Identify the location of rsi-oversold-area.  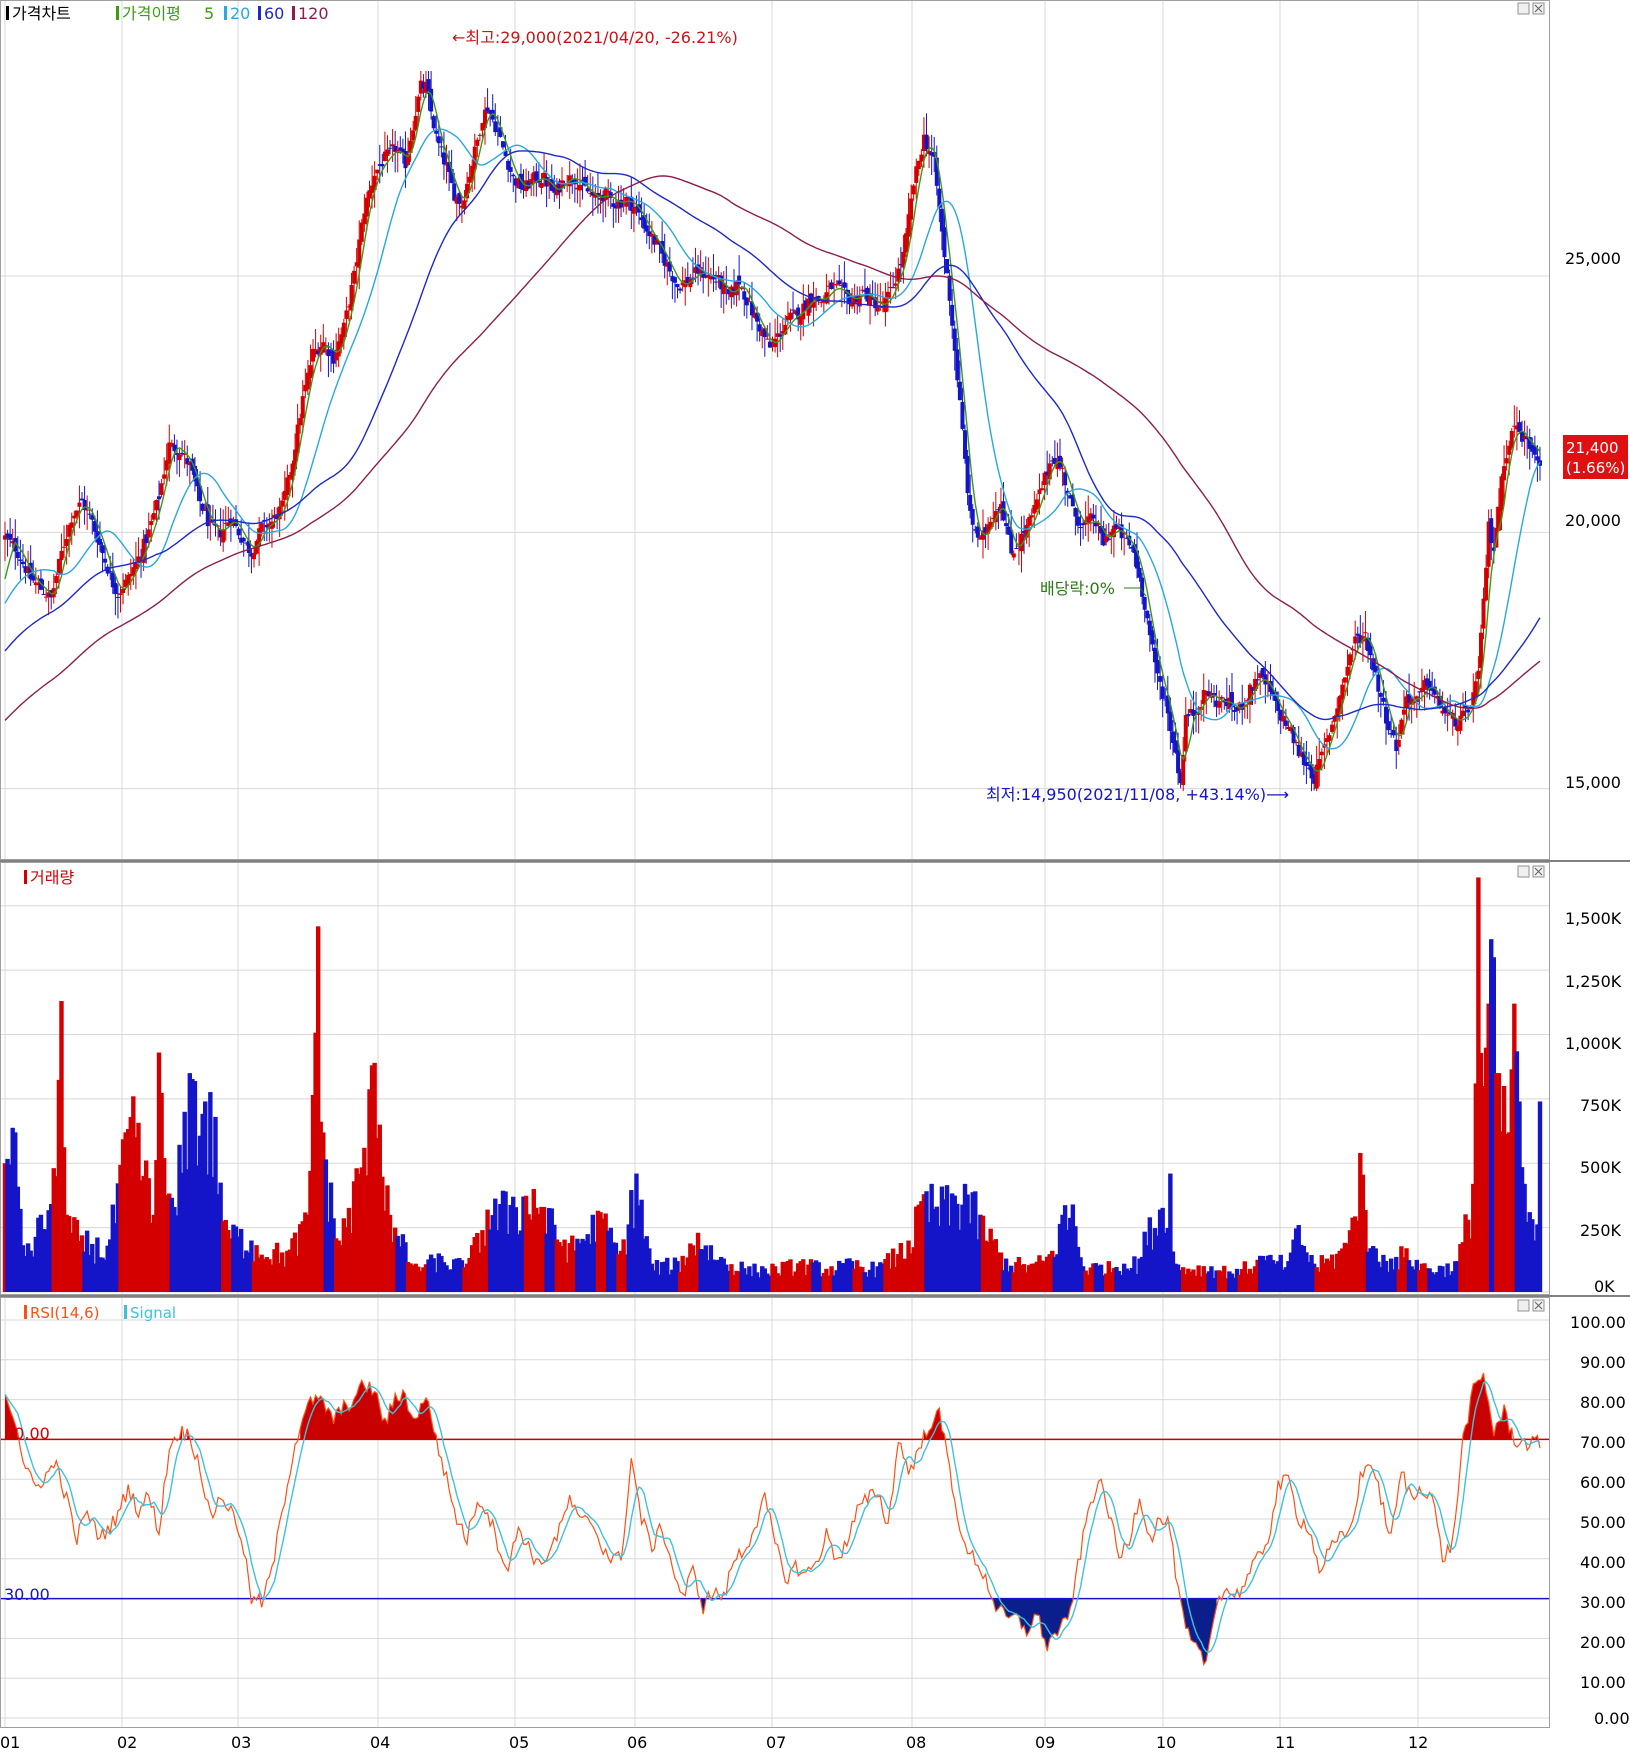
(1033, 1625).